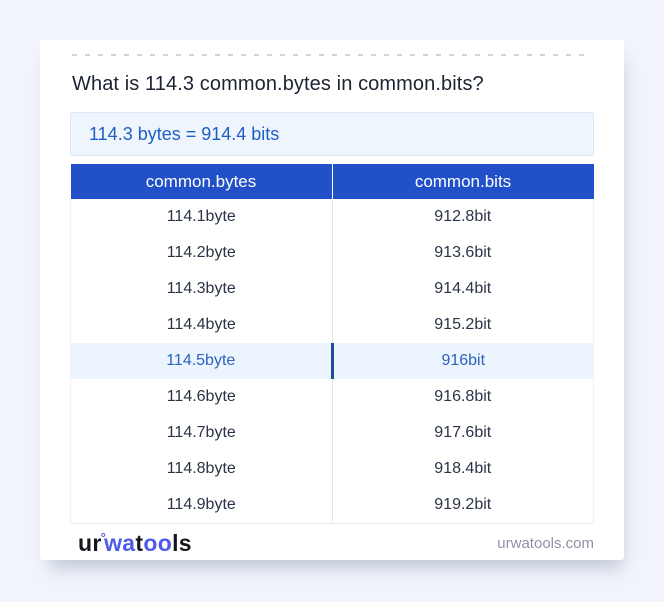 The image size is (664, 602). I want to click on table-row: 114.3byte 914.4bit, so click(332, 289).